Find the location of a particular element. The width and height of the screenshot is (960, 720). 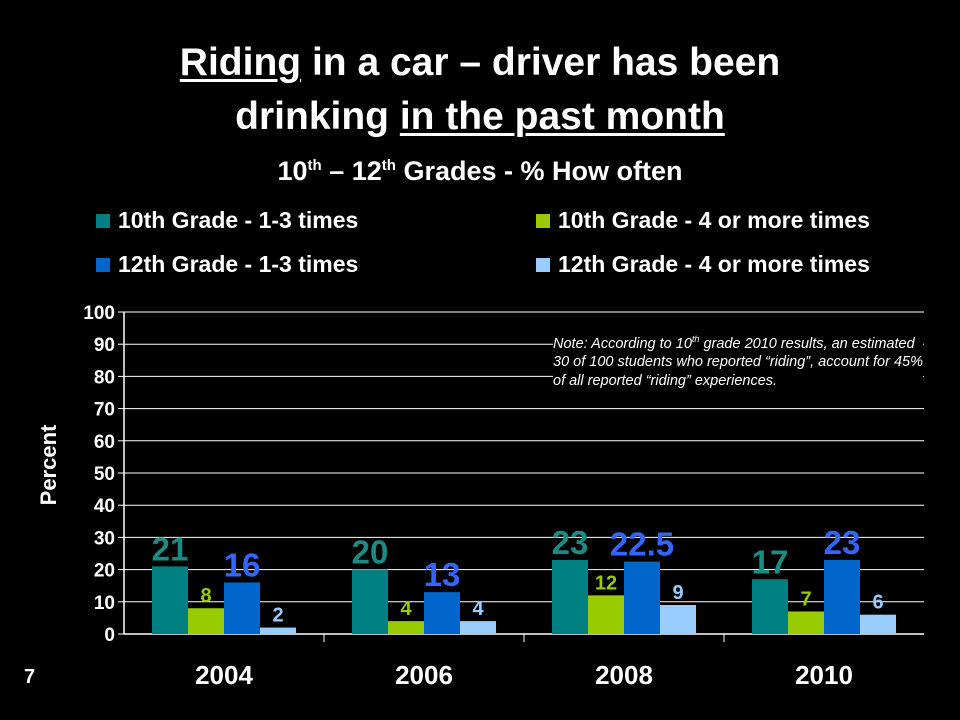

note-sup: th is located at coordinates (695, 339).